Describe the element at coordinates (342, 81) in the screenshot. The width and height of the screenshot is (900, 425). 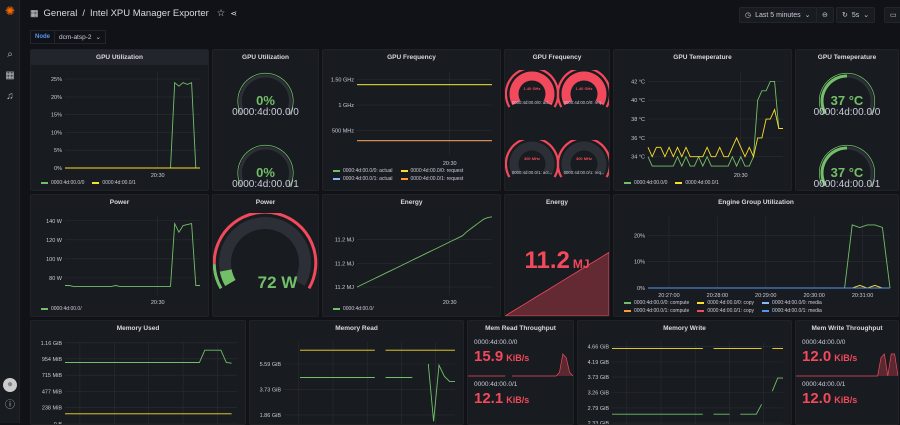
I see `y-tick-label: 1.50 GHz` at that location.